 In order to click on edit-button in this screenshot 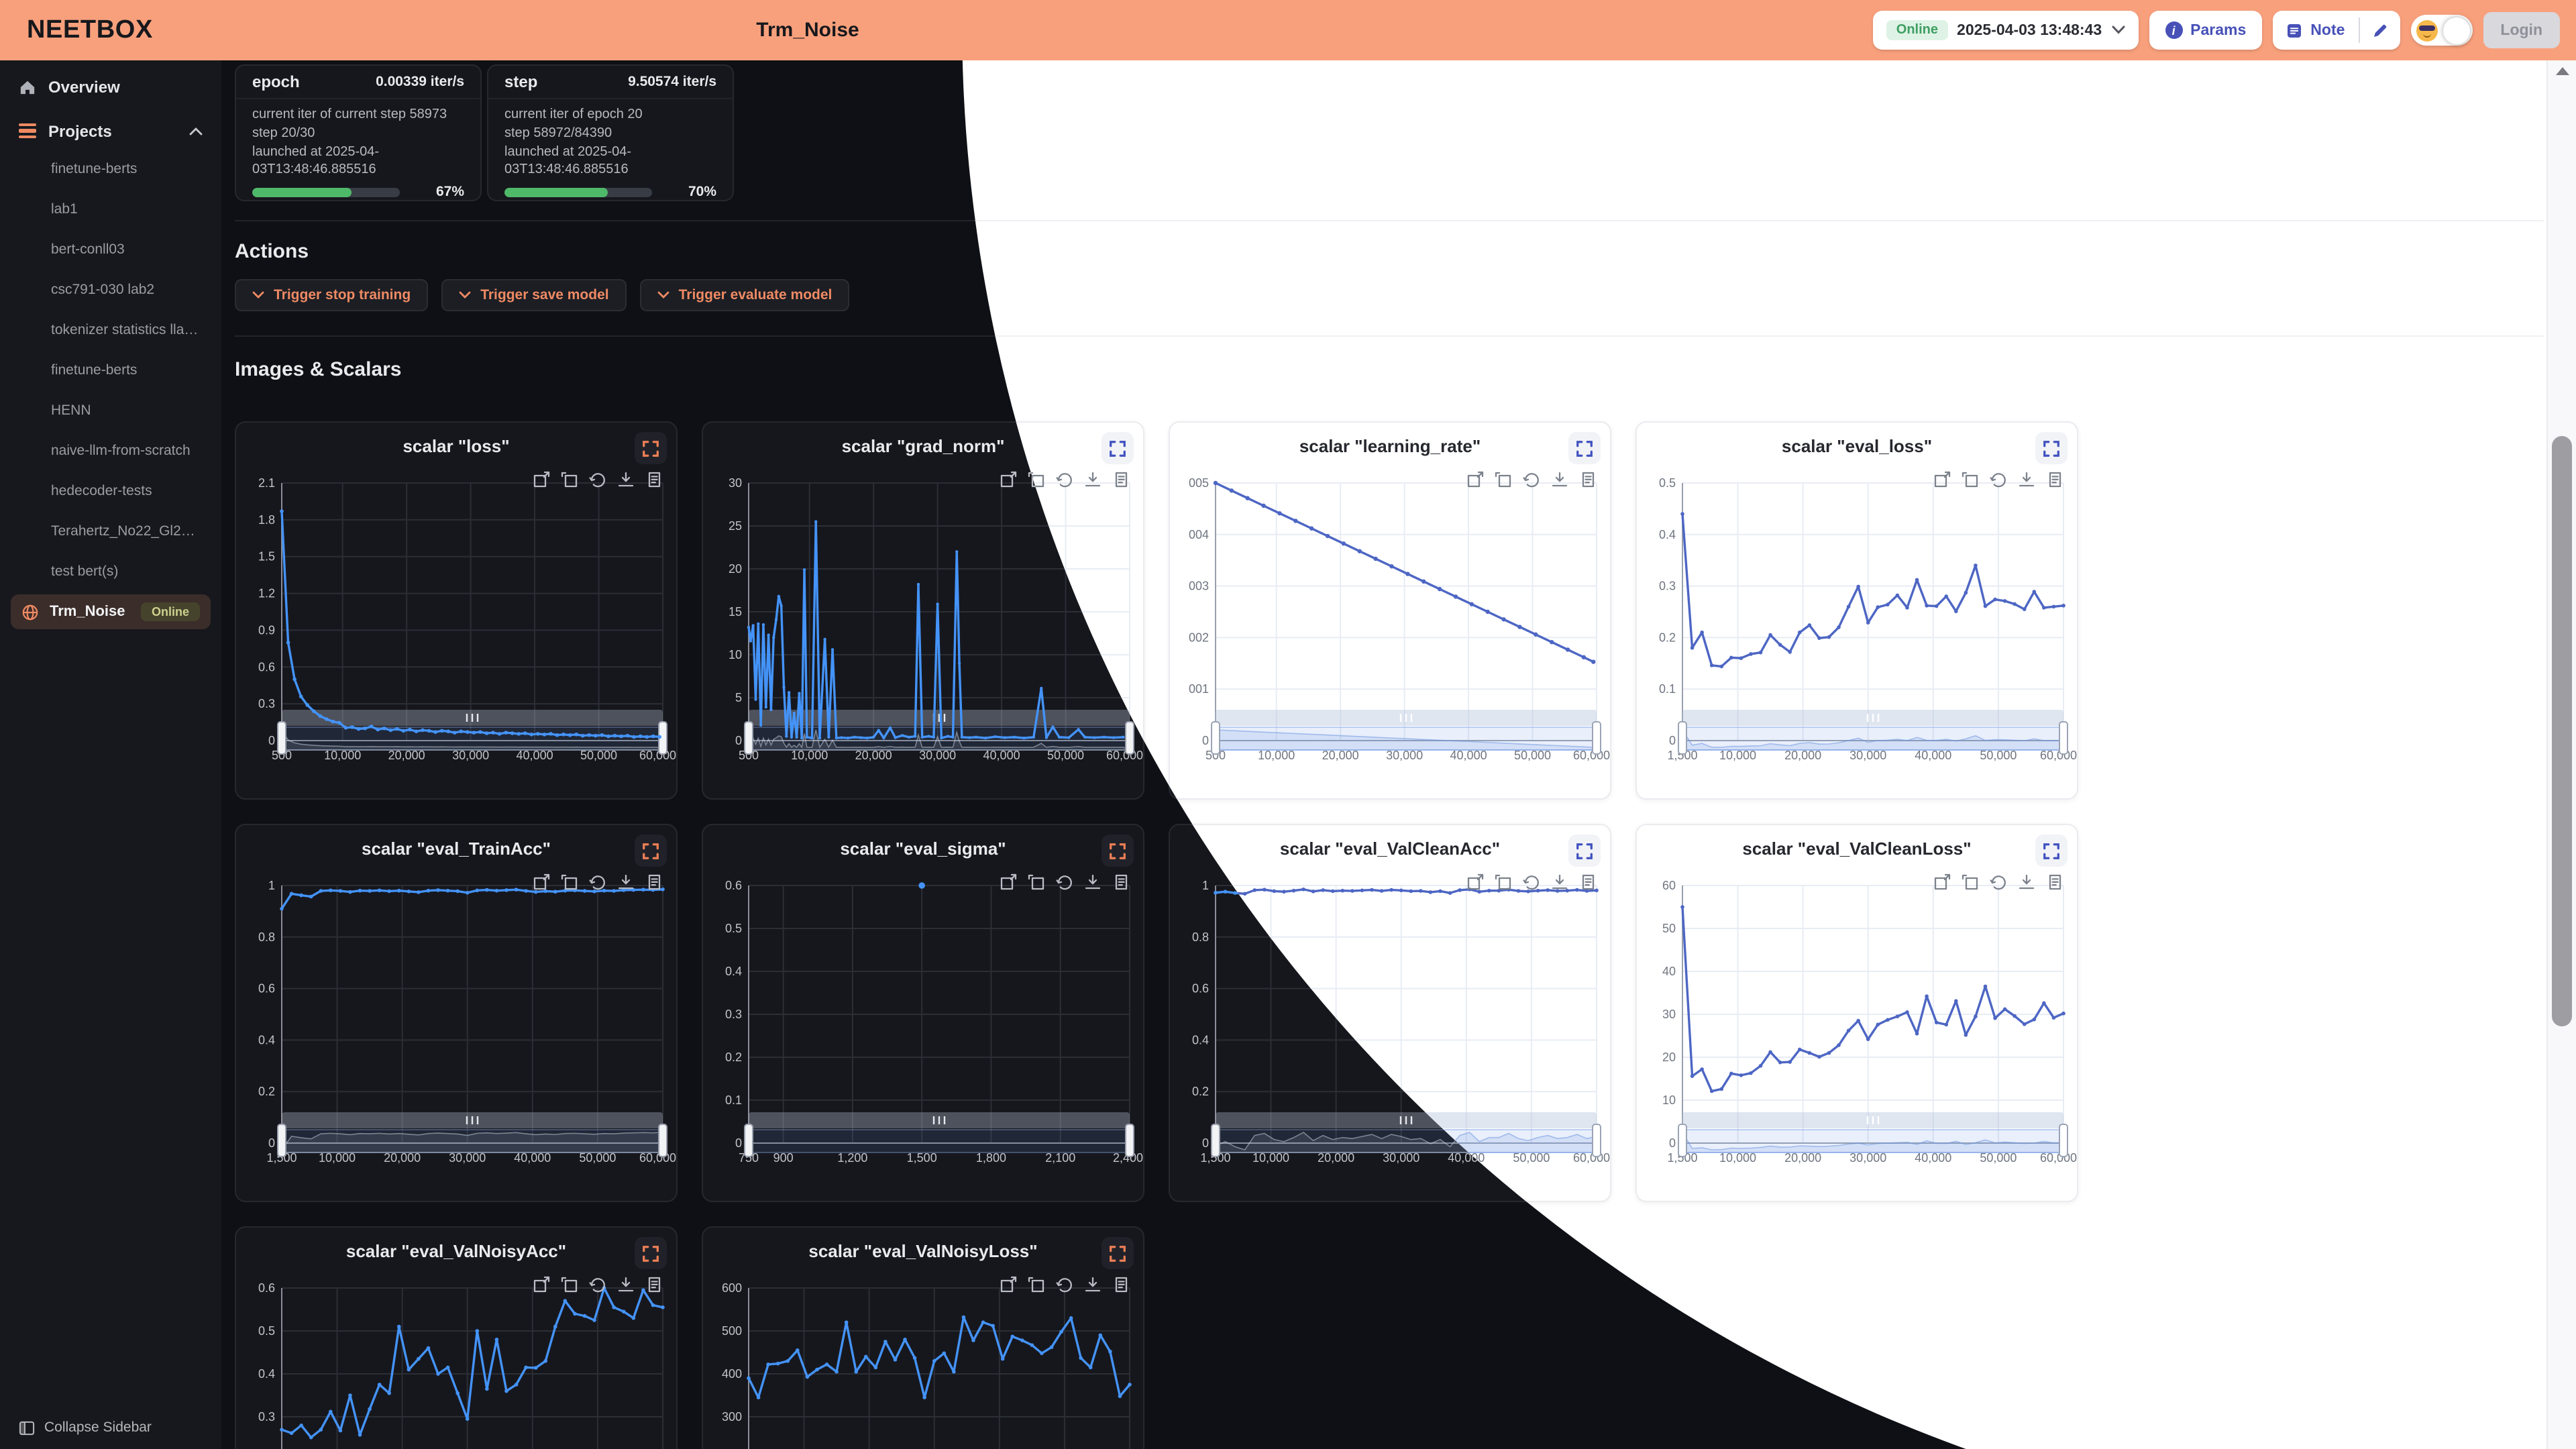, I will do `click(2379, 30)`.